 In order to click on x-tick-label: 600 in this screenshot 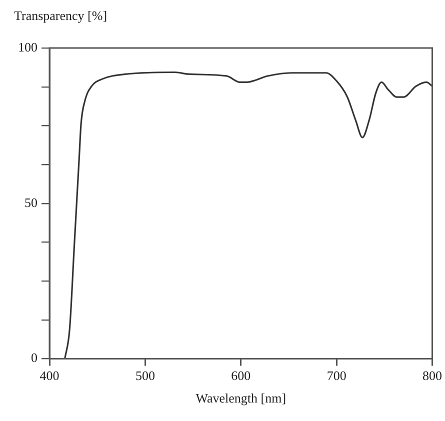, I will do `click(241, 376)`.